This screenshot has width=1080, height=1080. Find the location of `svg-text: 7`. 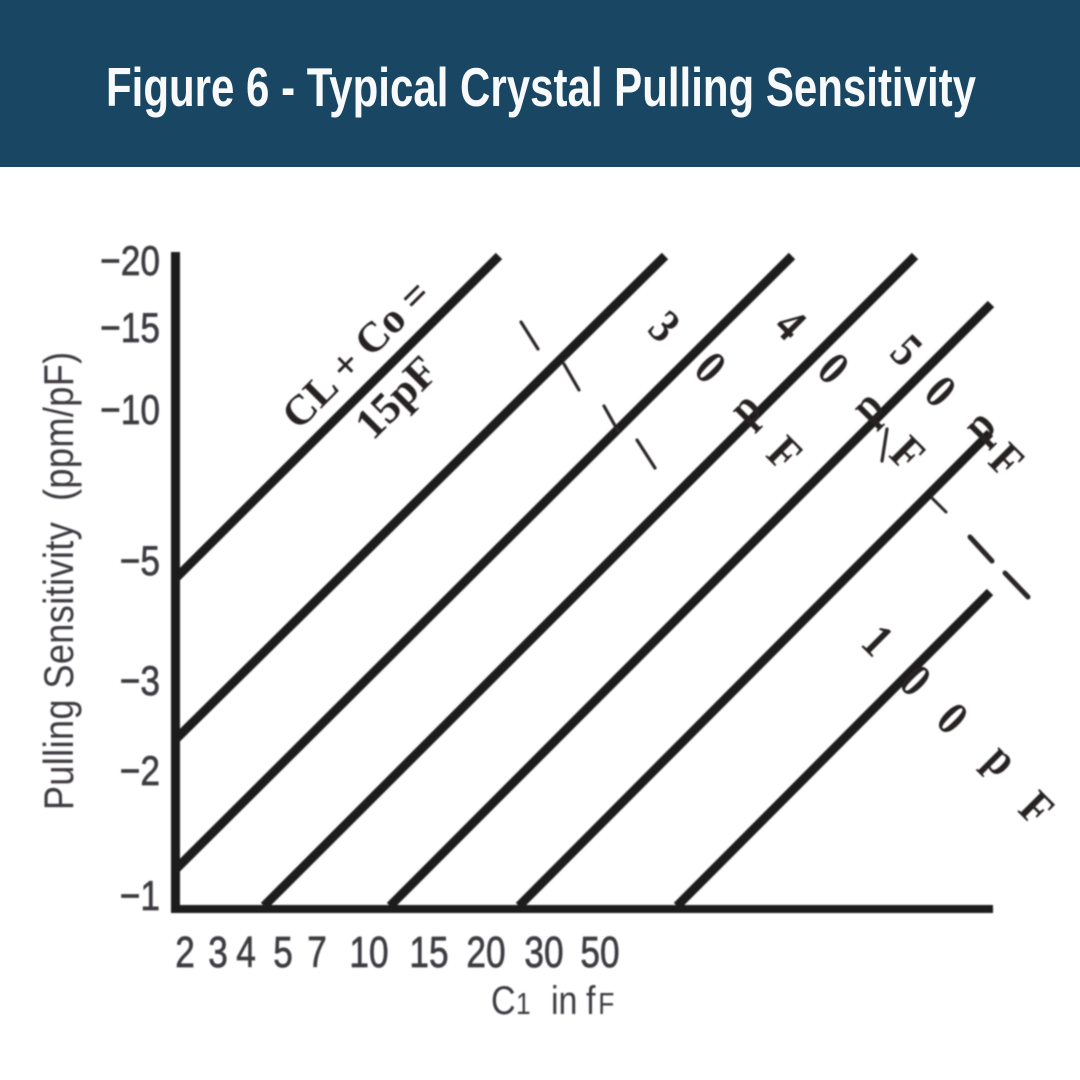

svg-text: 7 is located at coordinates (317, 952).